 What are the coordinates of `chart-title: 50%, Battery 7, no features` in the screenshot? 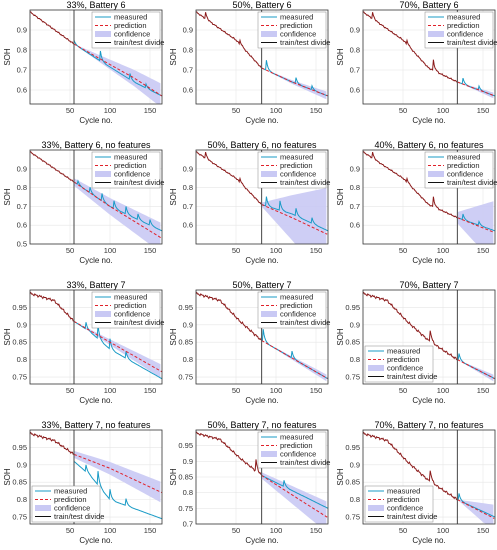 It's located at (262, 425).